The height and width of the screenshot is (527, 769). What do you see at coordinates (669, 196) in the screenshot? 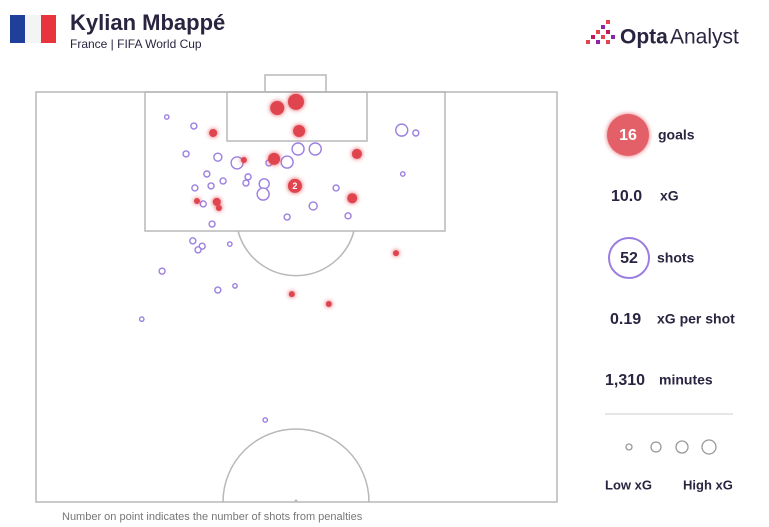
I see `stat-label: xG` at bounding box center [669, 196].